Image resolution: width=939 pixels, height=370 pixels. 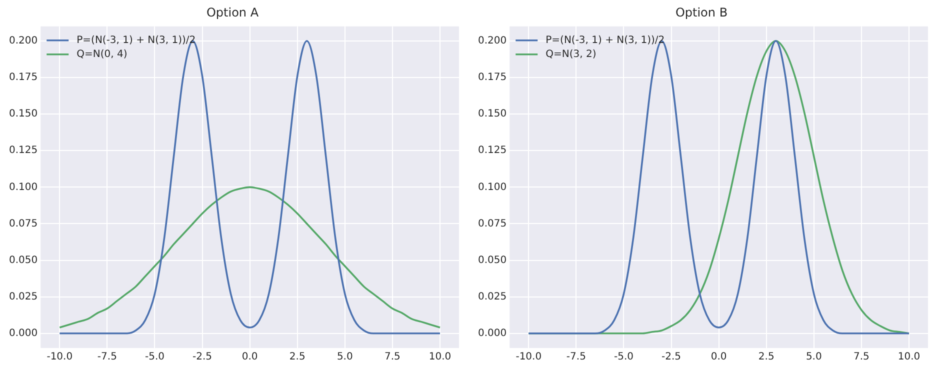 I want to click on legend-label: Q=N(3, 2), so click(x=571, y=54).